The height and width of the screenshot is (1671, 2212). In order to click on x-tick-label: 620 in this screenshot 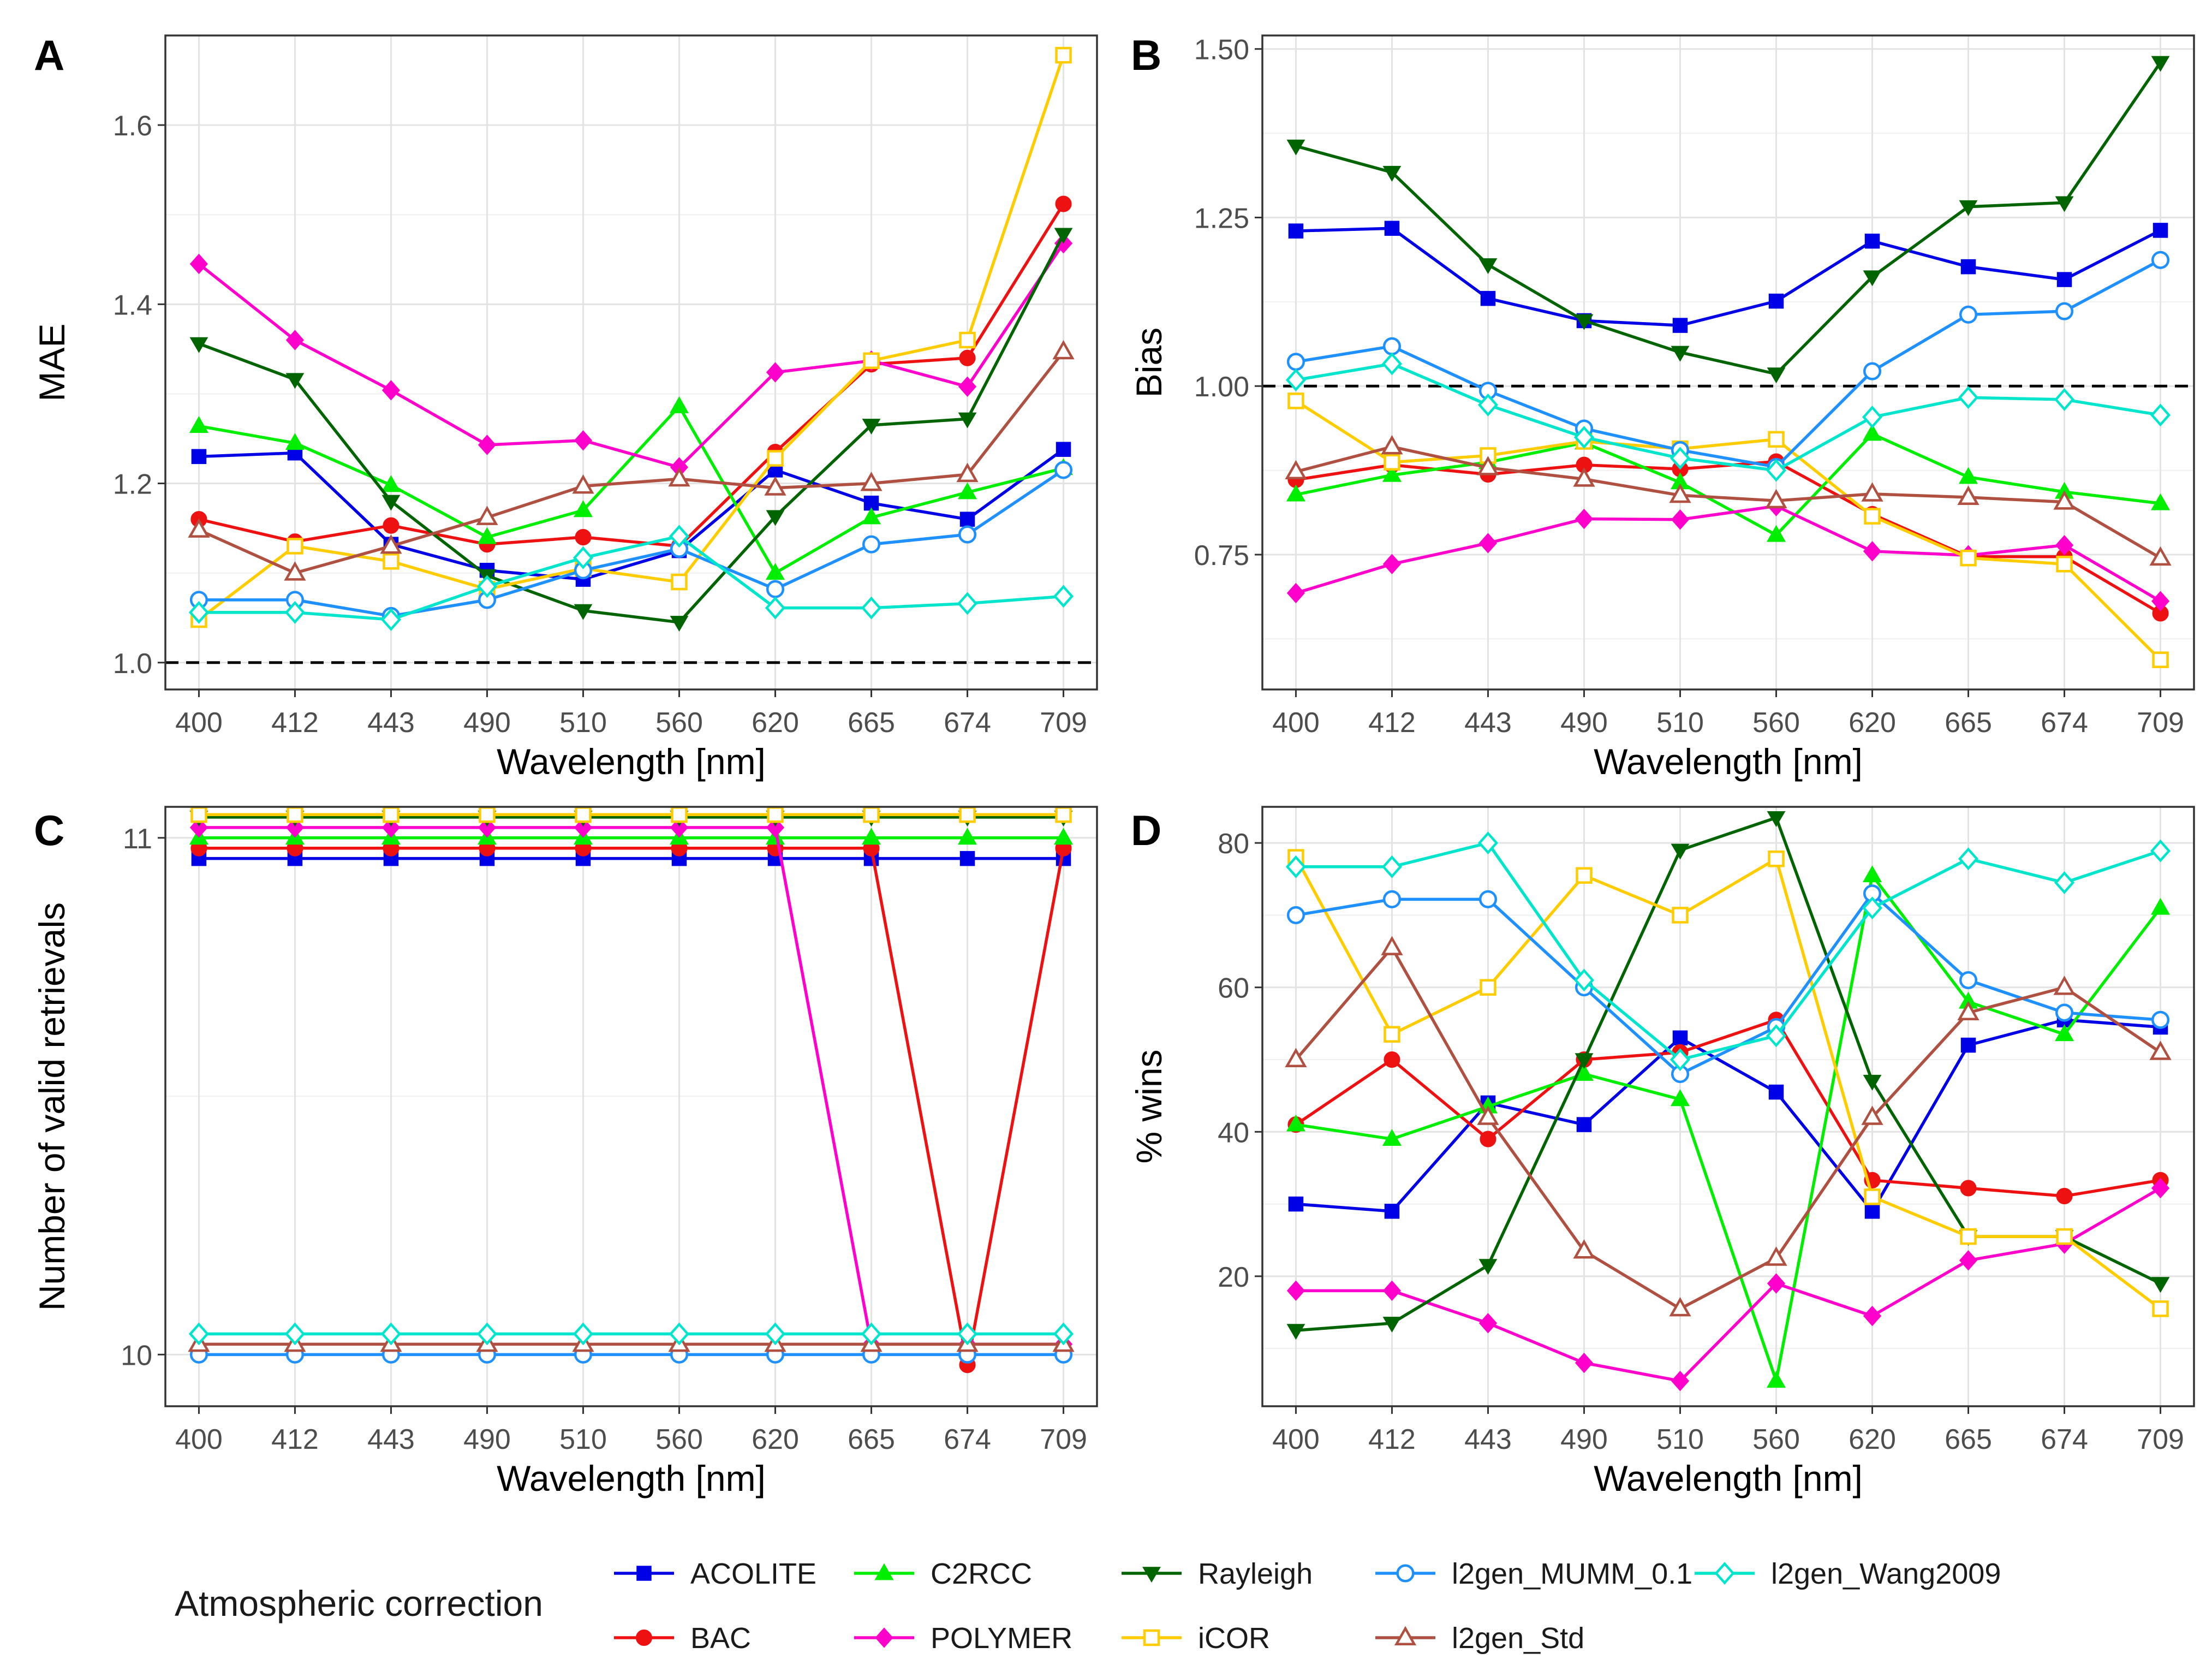, I will do `click(1872, 723)`.